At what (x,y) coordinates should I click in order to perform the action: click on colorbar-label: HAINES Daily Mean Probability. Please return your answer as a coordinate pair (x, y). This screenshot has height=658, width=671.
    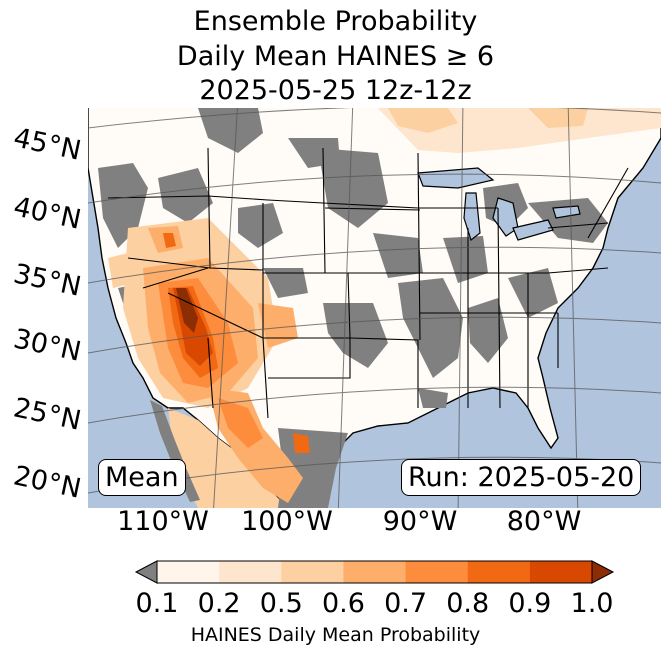
    Looking at the image, I should click on (335, 635).